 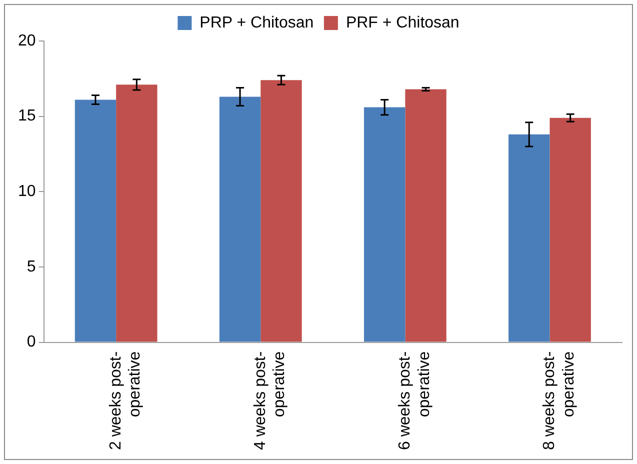 What do you see at coordinates (31, 342) in the screenshot?
I see `y-tick-label: 0` at bounding box center [31, 342].